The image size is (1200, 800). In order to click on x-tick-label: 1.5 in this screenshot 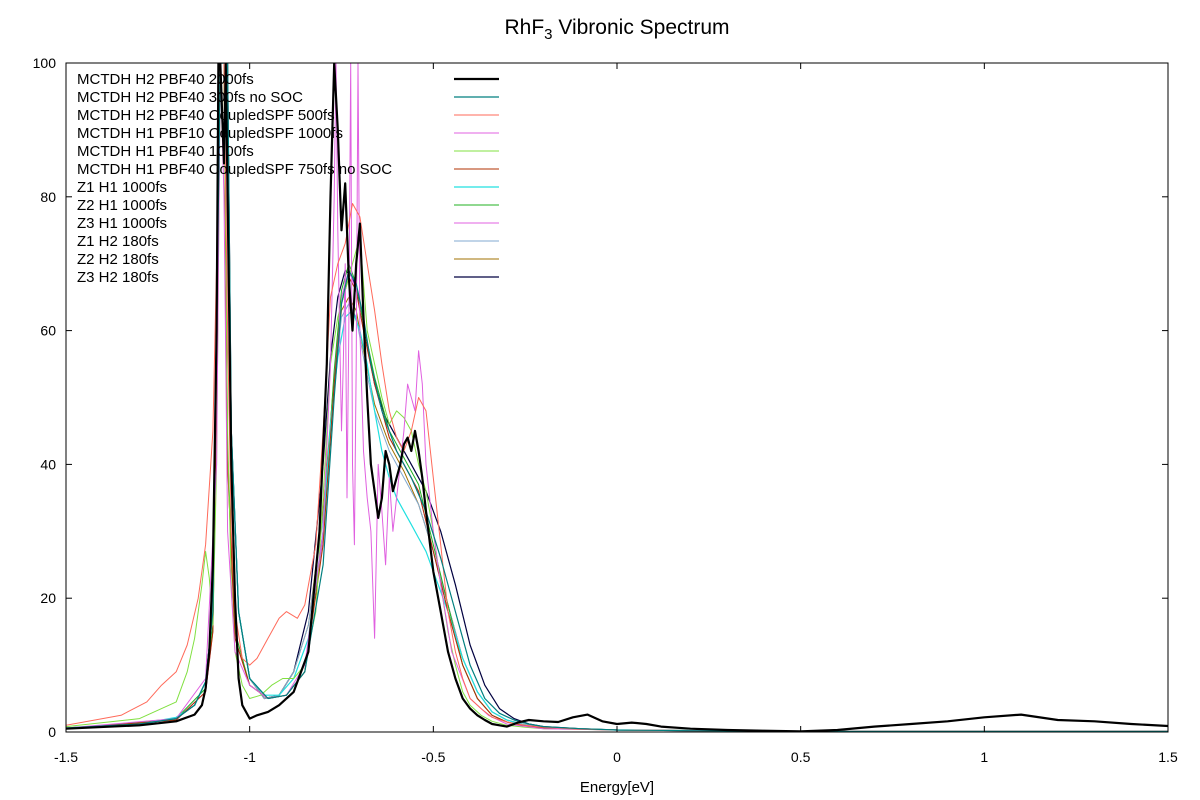, I will do `click(1168, 757)`.